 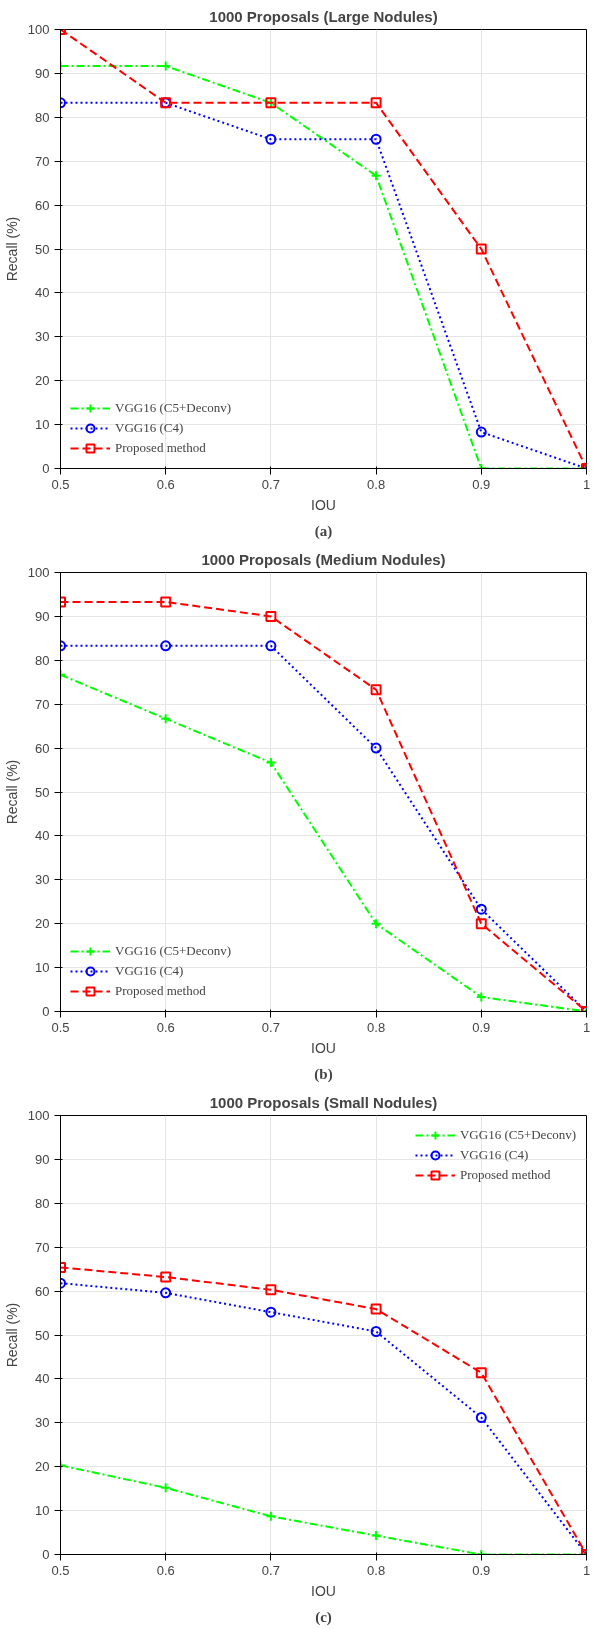 What do you see at coordinates (323, 16) in the screenshot?
I see `chart-title: 1000 Proposals (Large Nodules)` at bounding box center [323, 16].